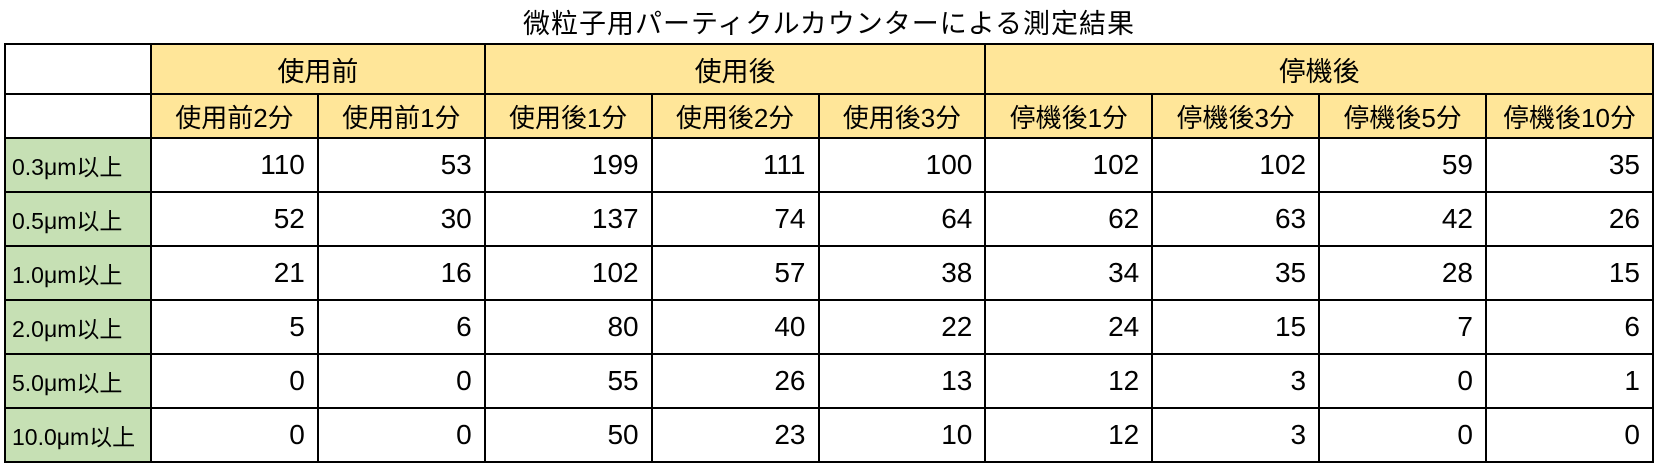  Describe the element at coordinates (401, 273) in the screenshot. I see `data-cell: 16` at that location.